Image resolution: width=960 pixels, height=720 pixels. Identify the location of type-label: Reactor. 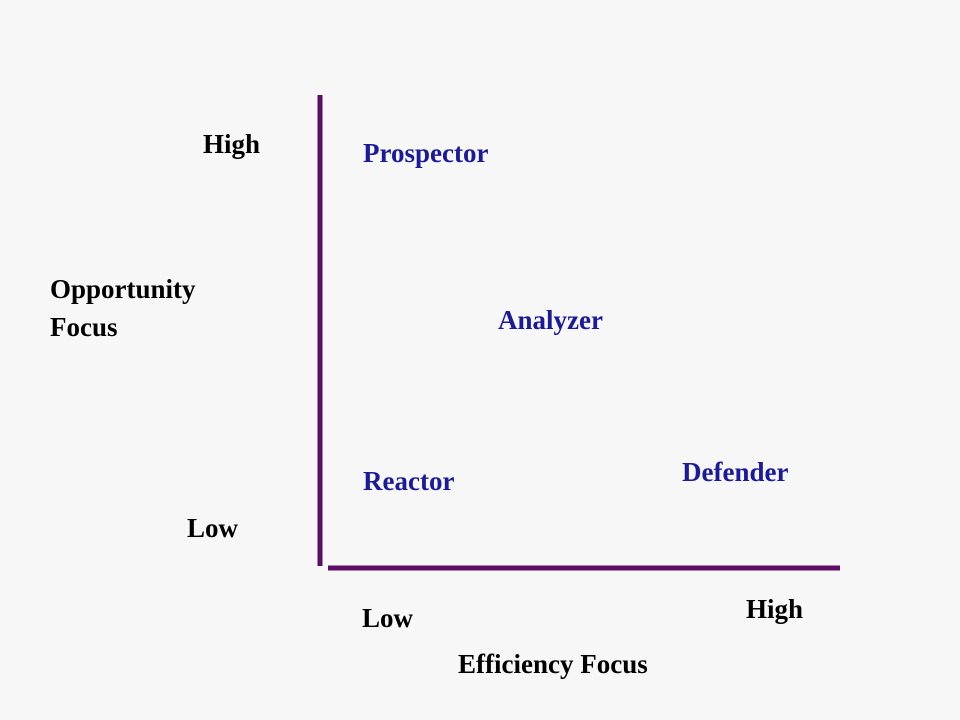
(408, 481).